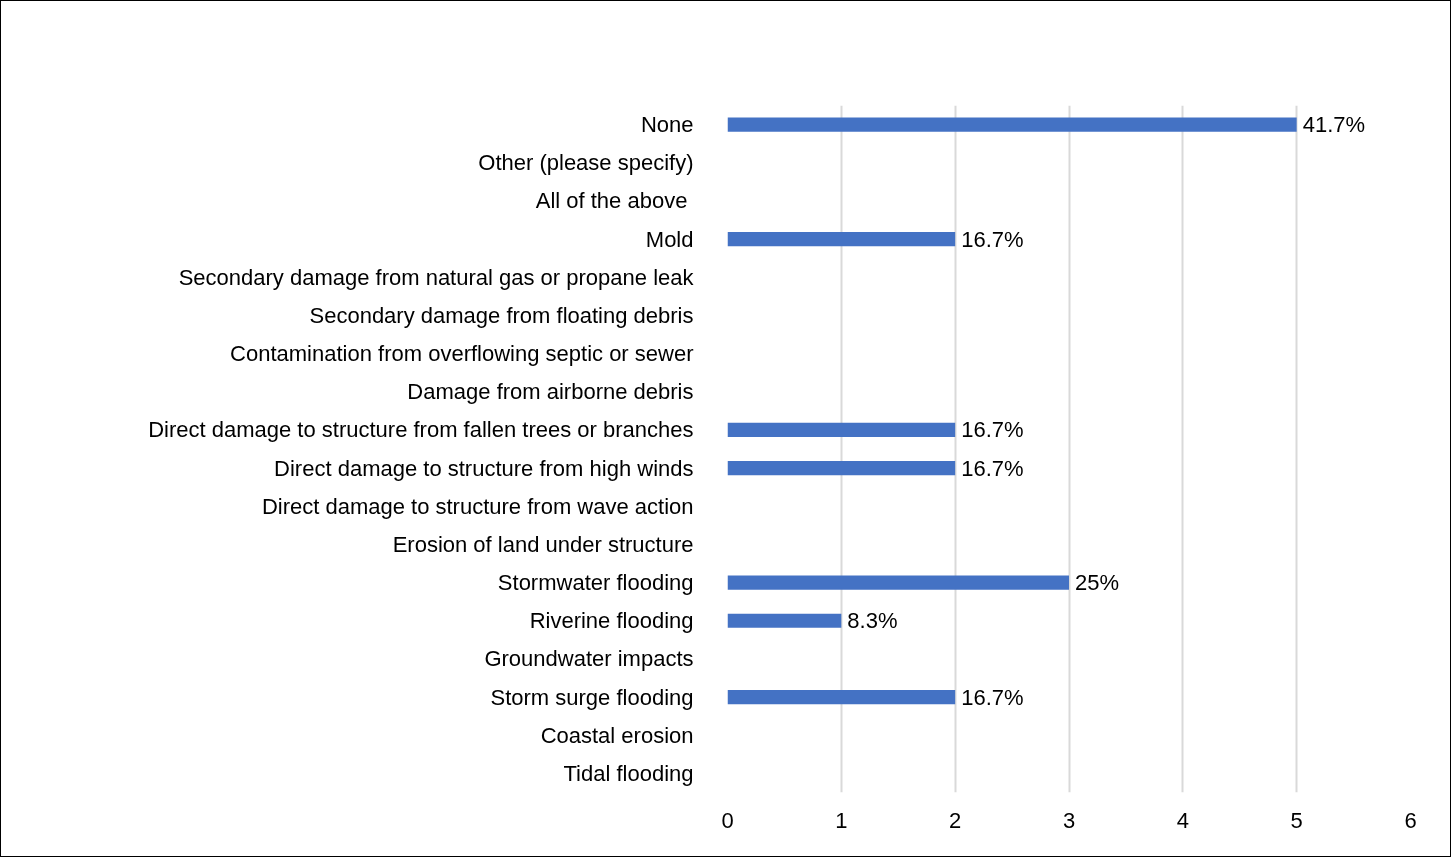 Image resolution: width=1453 pixels, height=859 pixels. I want to click on y-tick-label: Mold, so click(669, 239).